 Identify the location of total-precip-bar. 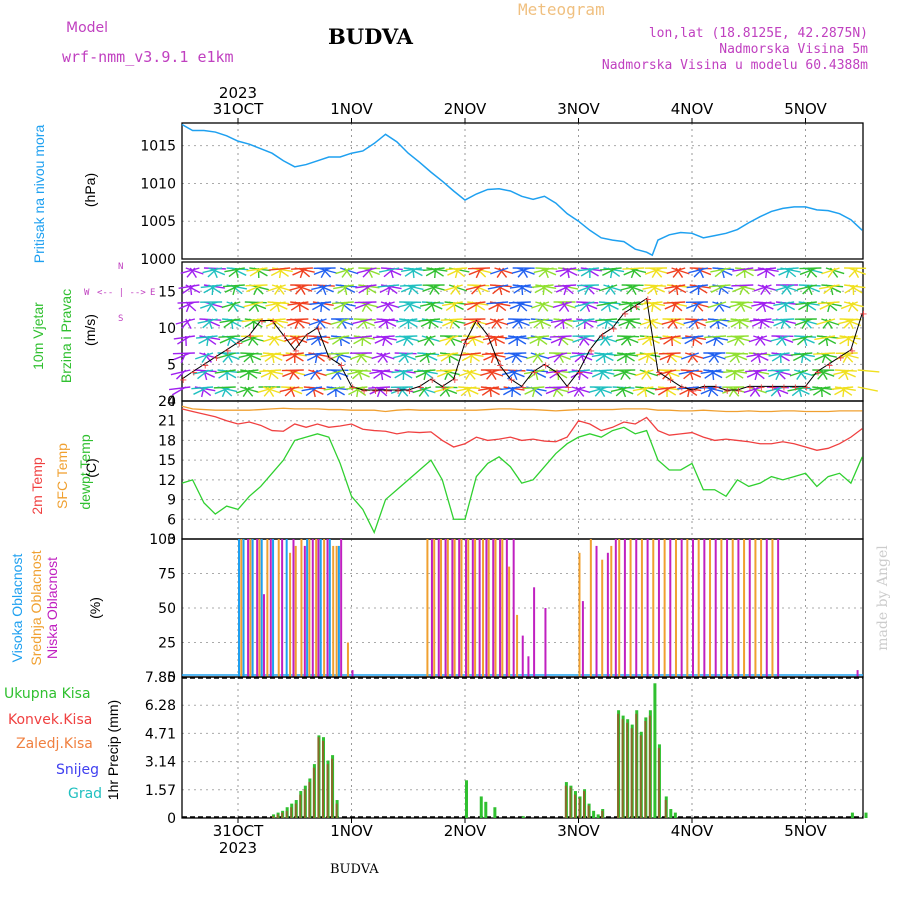
(671, 813).